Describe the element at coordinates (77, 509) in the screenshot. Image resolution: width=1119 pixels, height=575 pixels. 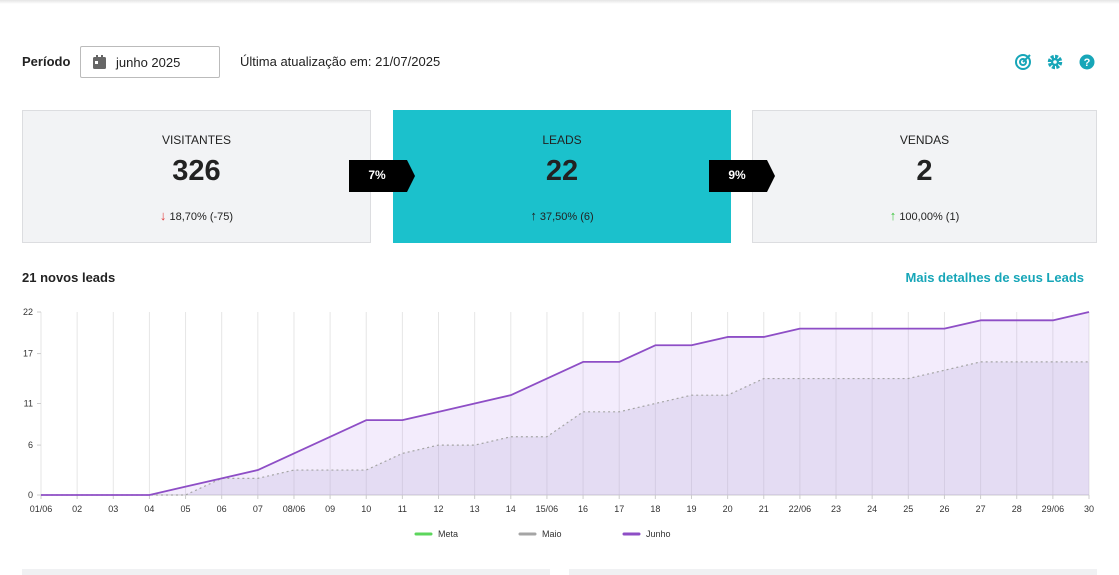
I see `x-tick-label: 02` at that location.